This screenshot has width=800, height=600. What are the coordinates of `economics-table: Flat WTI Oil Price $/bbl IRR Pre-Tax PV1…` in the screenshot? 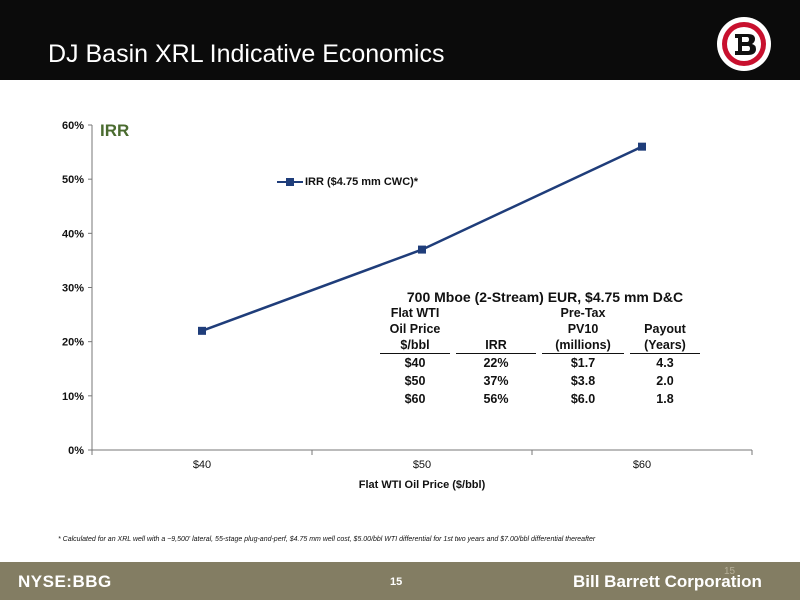 It's located at (540, 356).